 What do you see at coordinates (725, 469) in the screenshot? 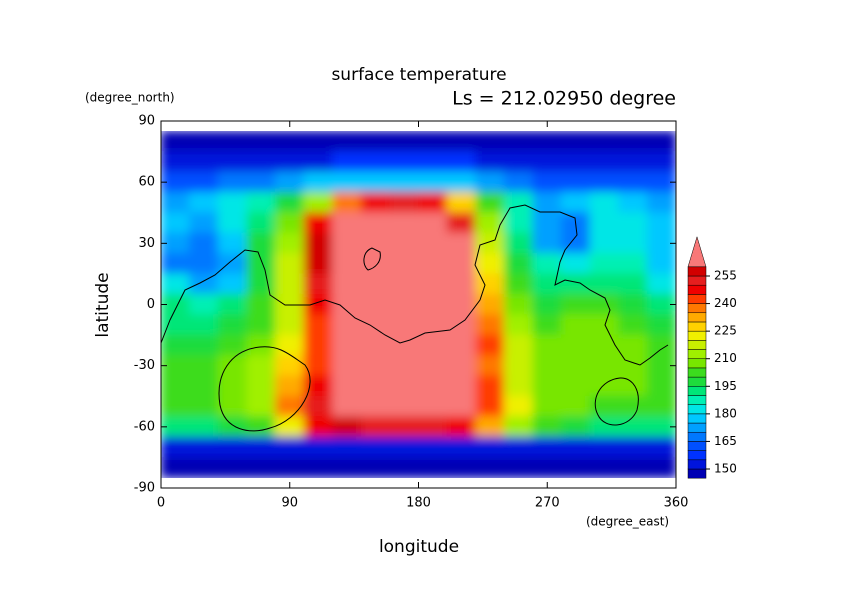
I see `colorbar-label: 150` at bounding box center [725, 469].